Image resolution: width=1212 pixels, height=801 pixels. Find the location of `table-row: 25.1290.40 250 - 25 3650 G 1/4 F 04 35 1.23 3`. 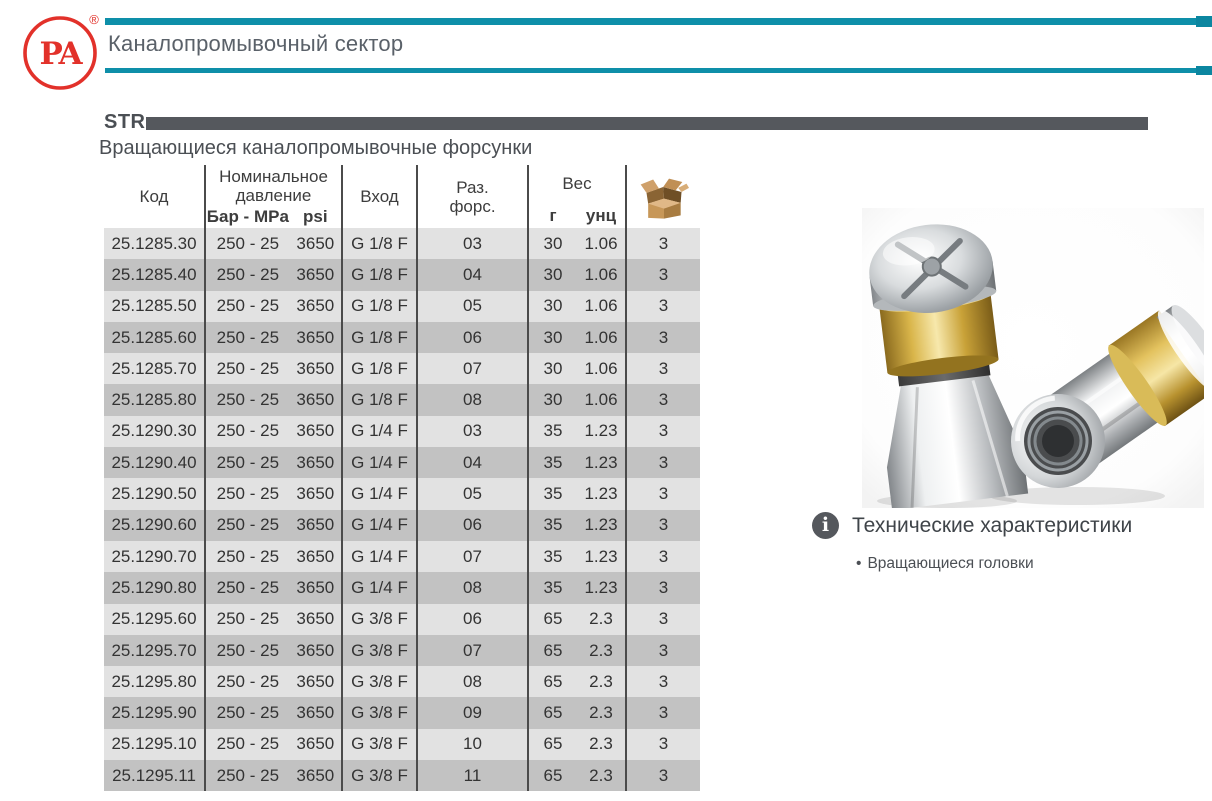

table-row: 25.1290.40 250 - 25 3650 G 1/4 F 04 35 1.23 3 is located at coordinates (402, 463).